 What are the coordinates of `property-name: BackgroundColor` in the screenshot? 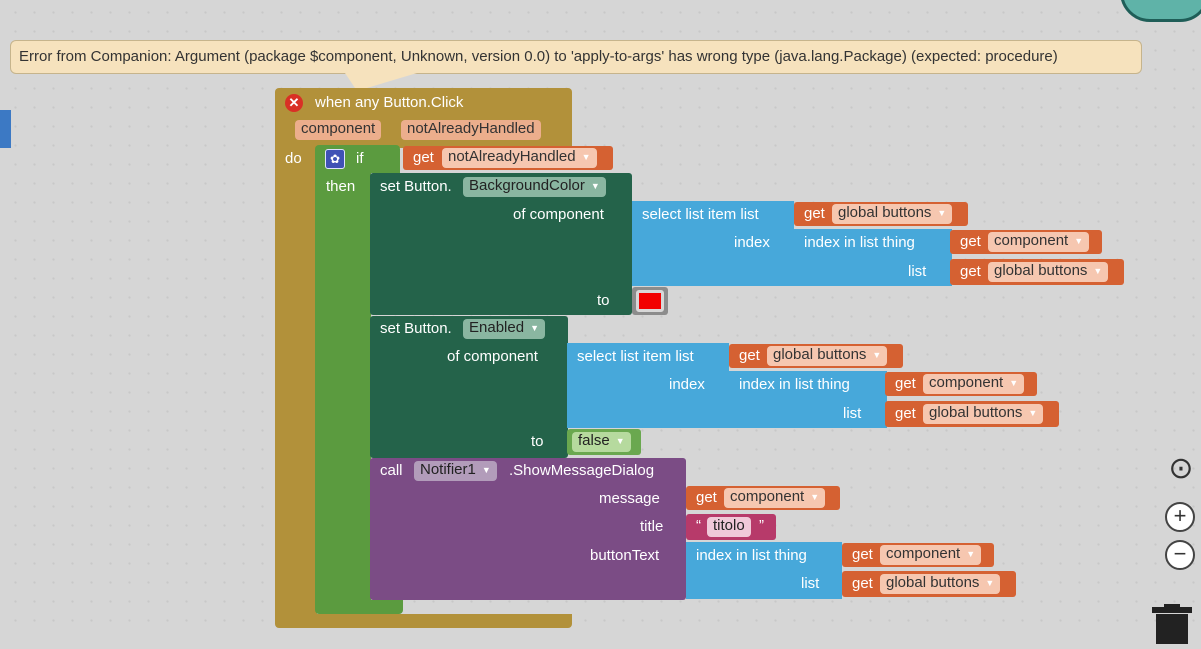 It's located at (527, 185).